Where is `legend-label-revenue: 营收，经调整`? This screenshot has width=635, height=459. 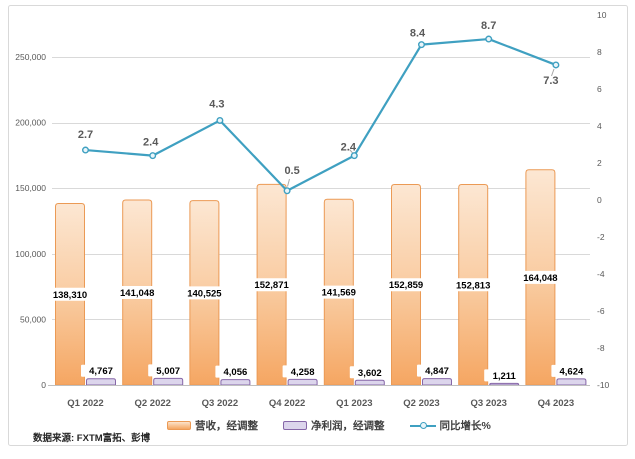
legend-label-revenue: 营收，经调整 is located at coordinates (226, 426).